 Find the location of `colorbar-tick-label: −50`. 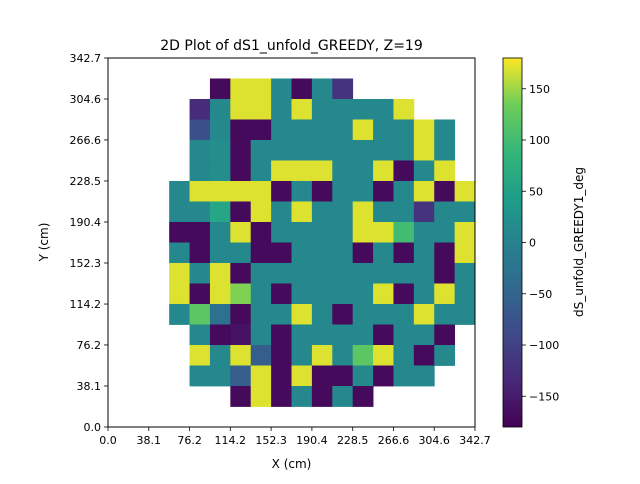

colorbar-tick-label: −50 is located at coordinates (540, 294).